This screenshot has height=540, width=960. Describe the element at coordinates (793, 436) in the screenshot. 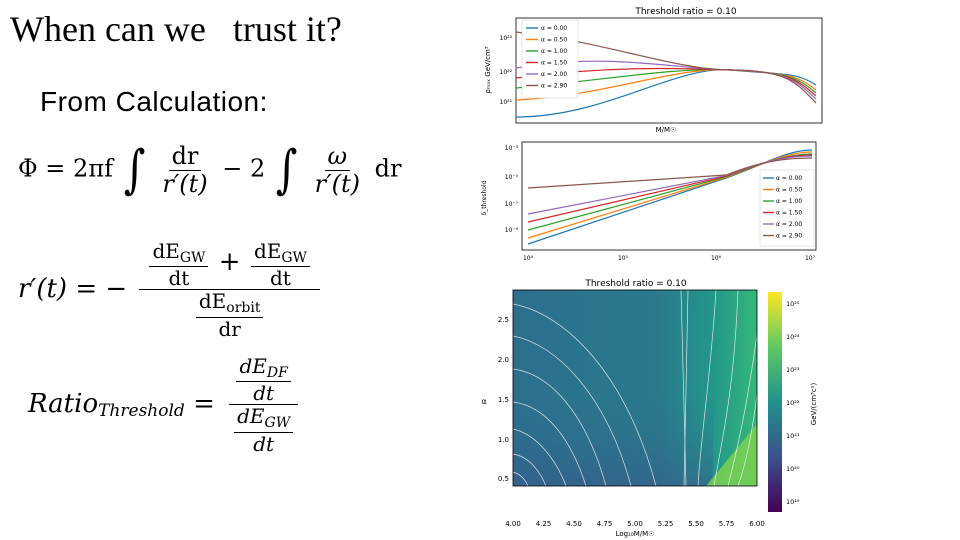

I see `colorbar-tick-label: 10²¹` at that location.